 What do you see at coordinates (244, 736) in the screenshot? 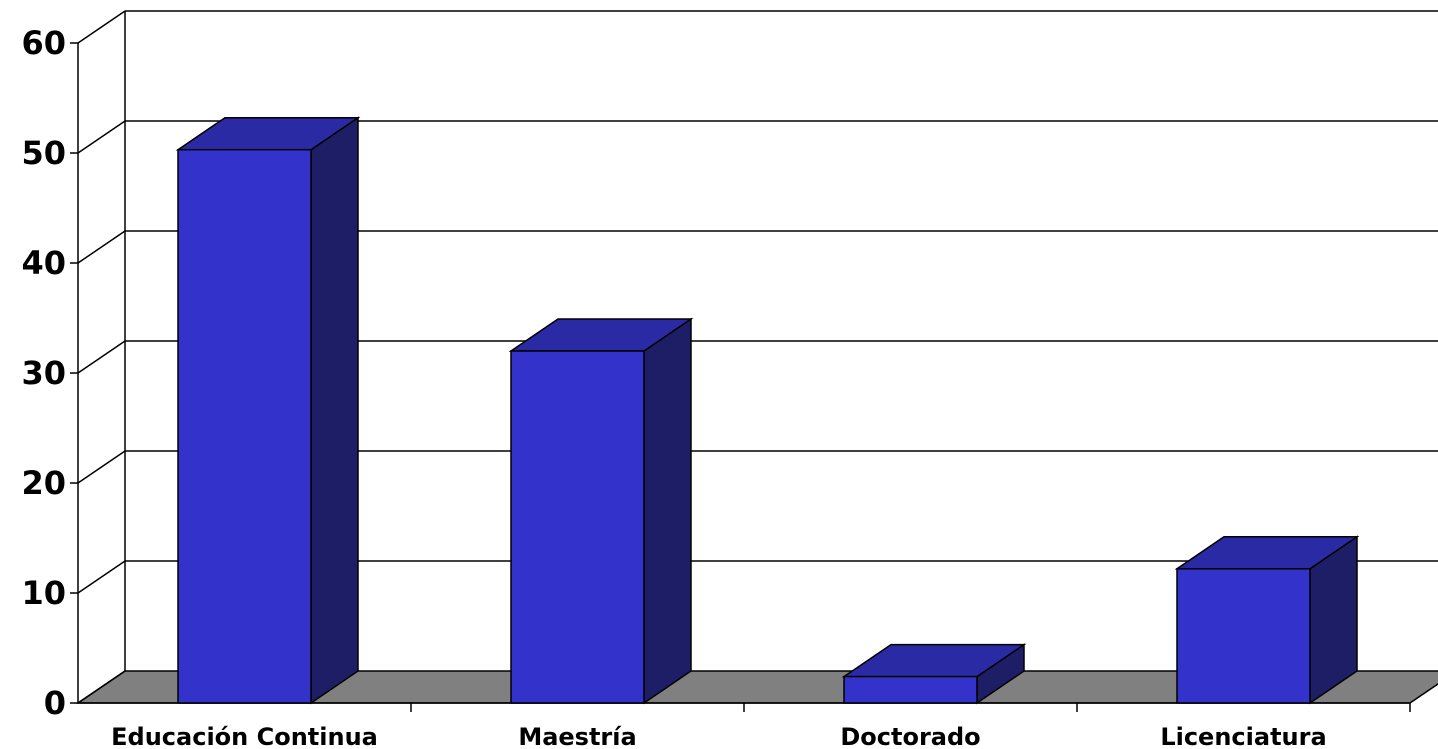
I see `x-tick-label: Educación Continua` at bounding box center [244, 736].